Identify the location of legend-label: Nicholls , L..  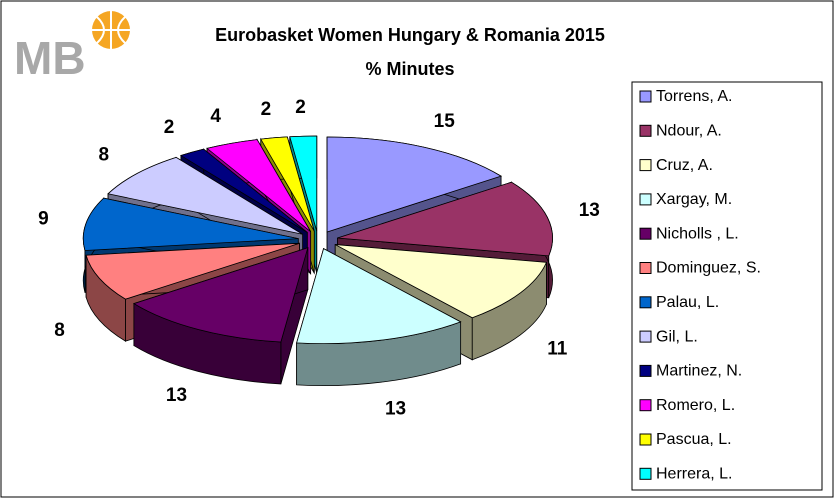
(697, 233).